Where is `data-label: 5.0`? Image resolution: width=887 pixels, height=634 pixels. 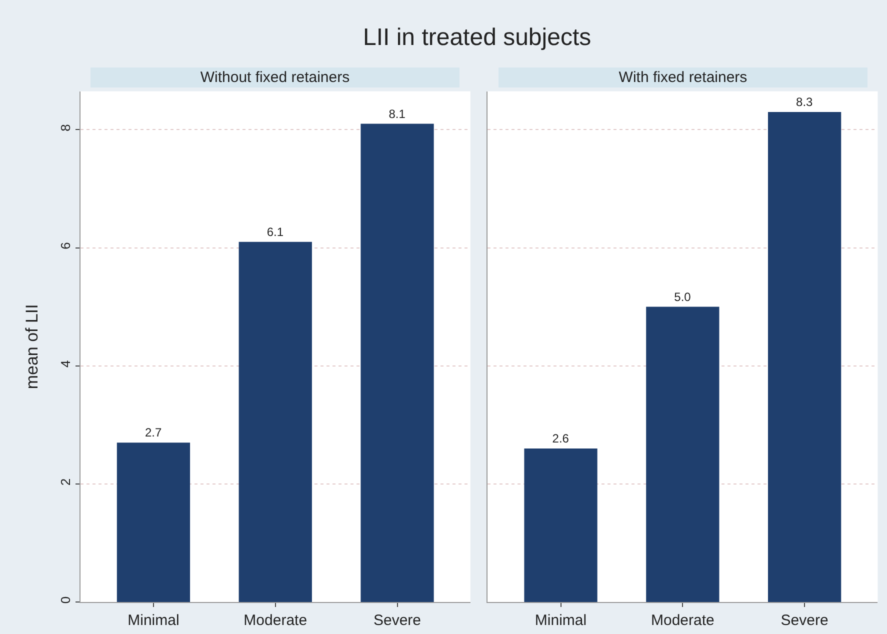 data-label: 5.0 is located at coordinates (683, 297).